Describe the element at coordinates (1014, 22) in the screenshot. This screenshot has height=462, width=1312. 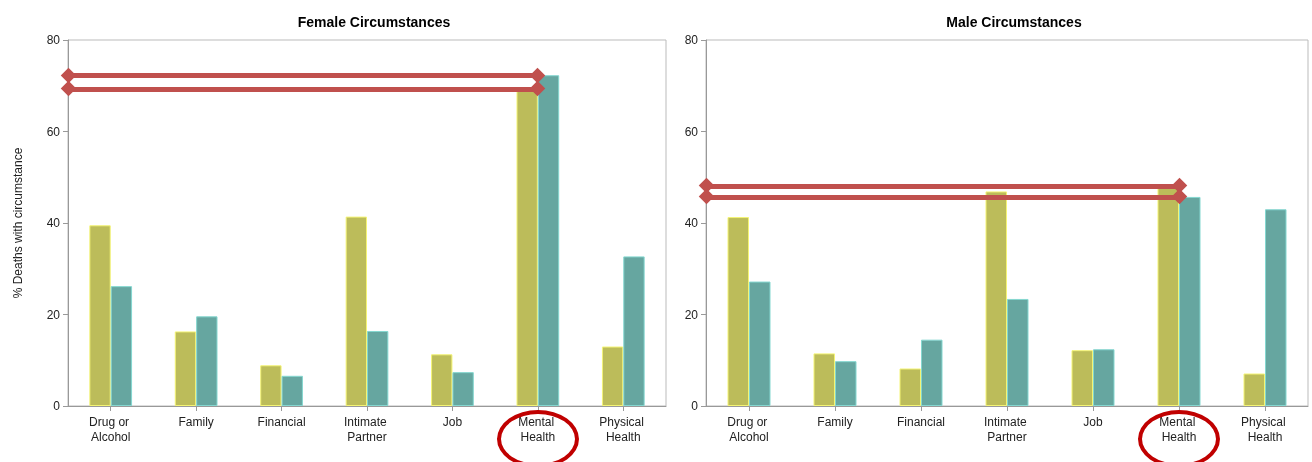
I see `chart-title: Male Circumstances` at that location.